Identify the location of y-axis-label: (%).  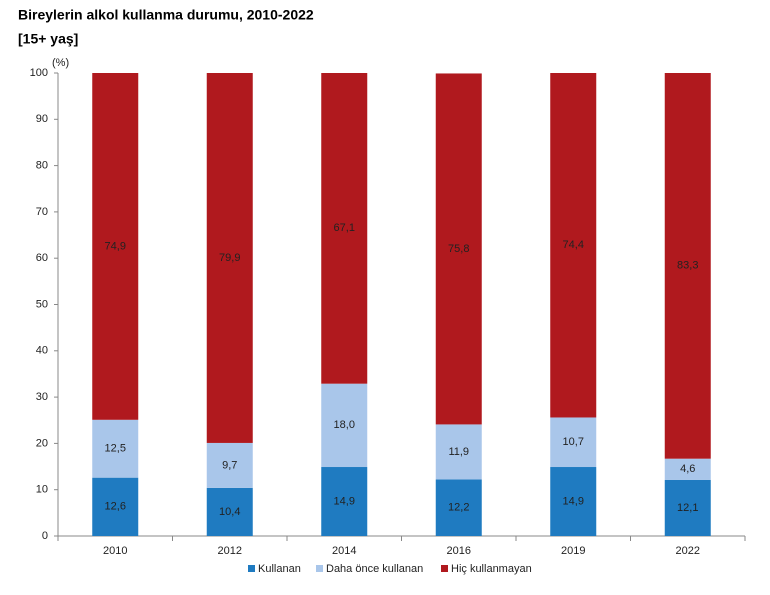
(60, 63).